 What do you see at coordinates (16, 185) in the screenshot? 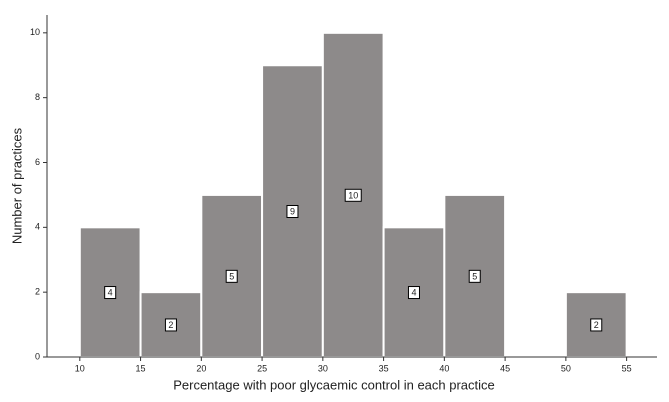
I see `y-axis-title: Number of practices` at bounding box center [16, 185].